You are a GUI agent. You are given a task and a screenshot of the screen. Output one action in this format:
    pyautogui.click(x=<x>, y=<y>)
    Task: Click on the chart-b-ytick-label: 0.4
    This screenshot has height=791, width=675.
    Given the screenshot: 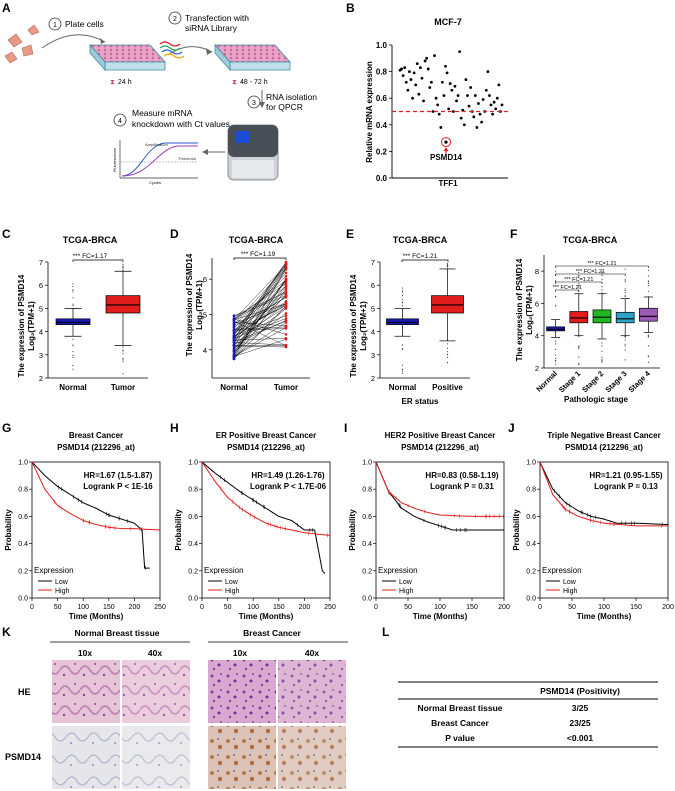 What is the action you would take?
    pyautogui.click(x=382, y=125)
    